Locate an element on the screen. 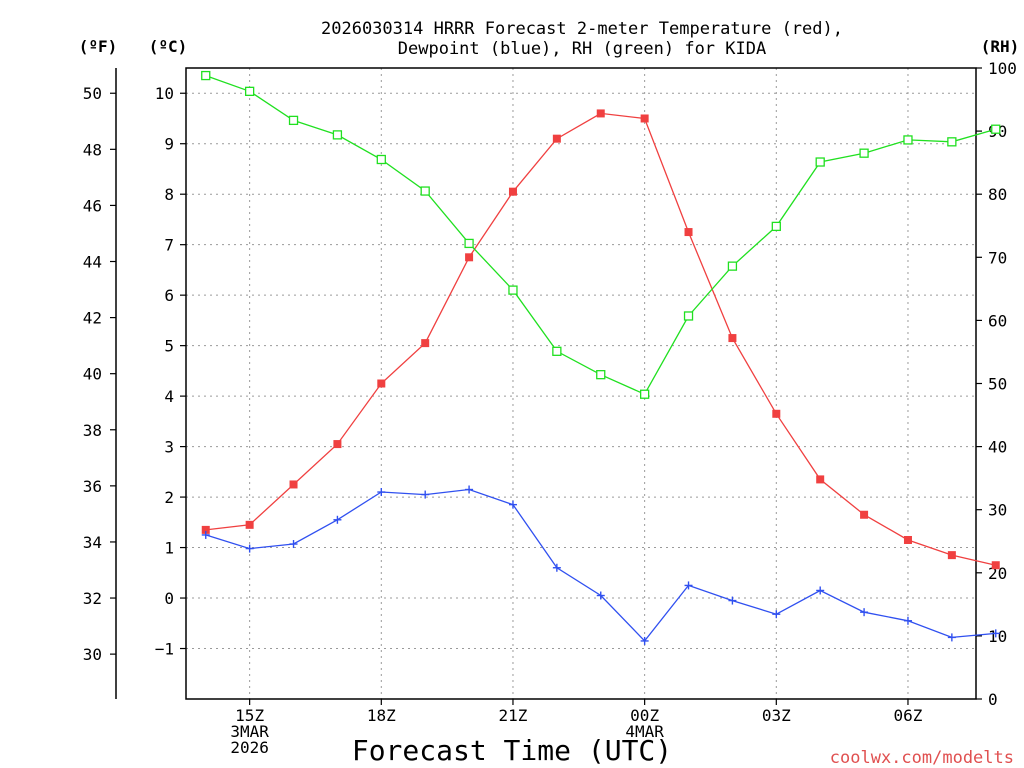 The image size is (1024, 768). rh-unit-label: (RH) is located at coordinates (1000, 46).